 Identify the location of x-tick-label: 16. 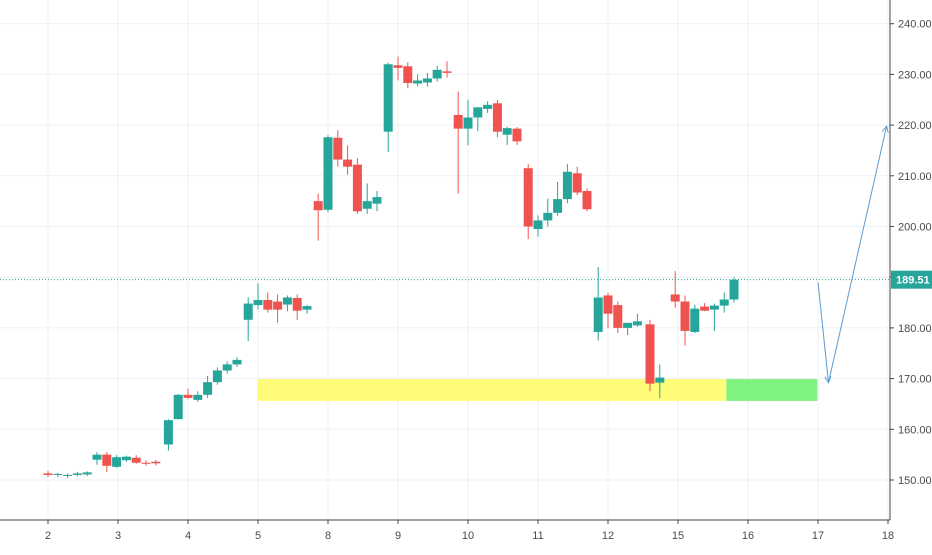
(748, 536).